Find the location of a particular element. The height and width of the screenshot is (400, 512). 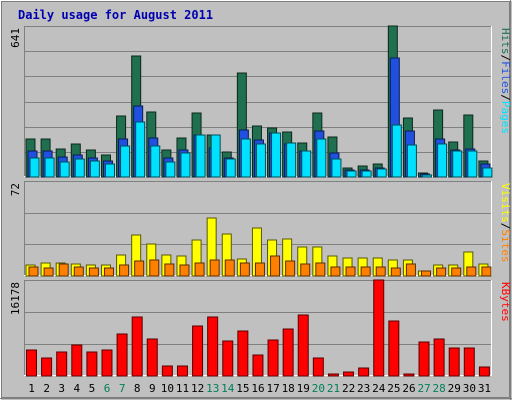

legend-item: Visits is located at coordinates (505, 203).